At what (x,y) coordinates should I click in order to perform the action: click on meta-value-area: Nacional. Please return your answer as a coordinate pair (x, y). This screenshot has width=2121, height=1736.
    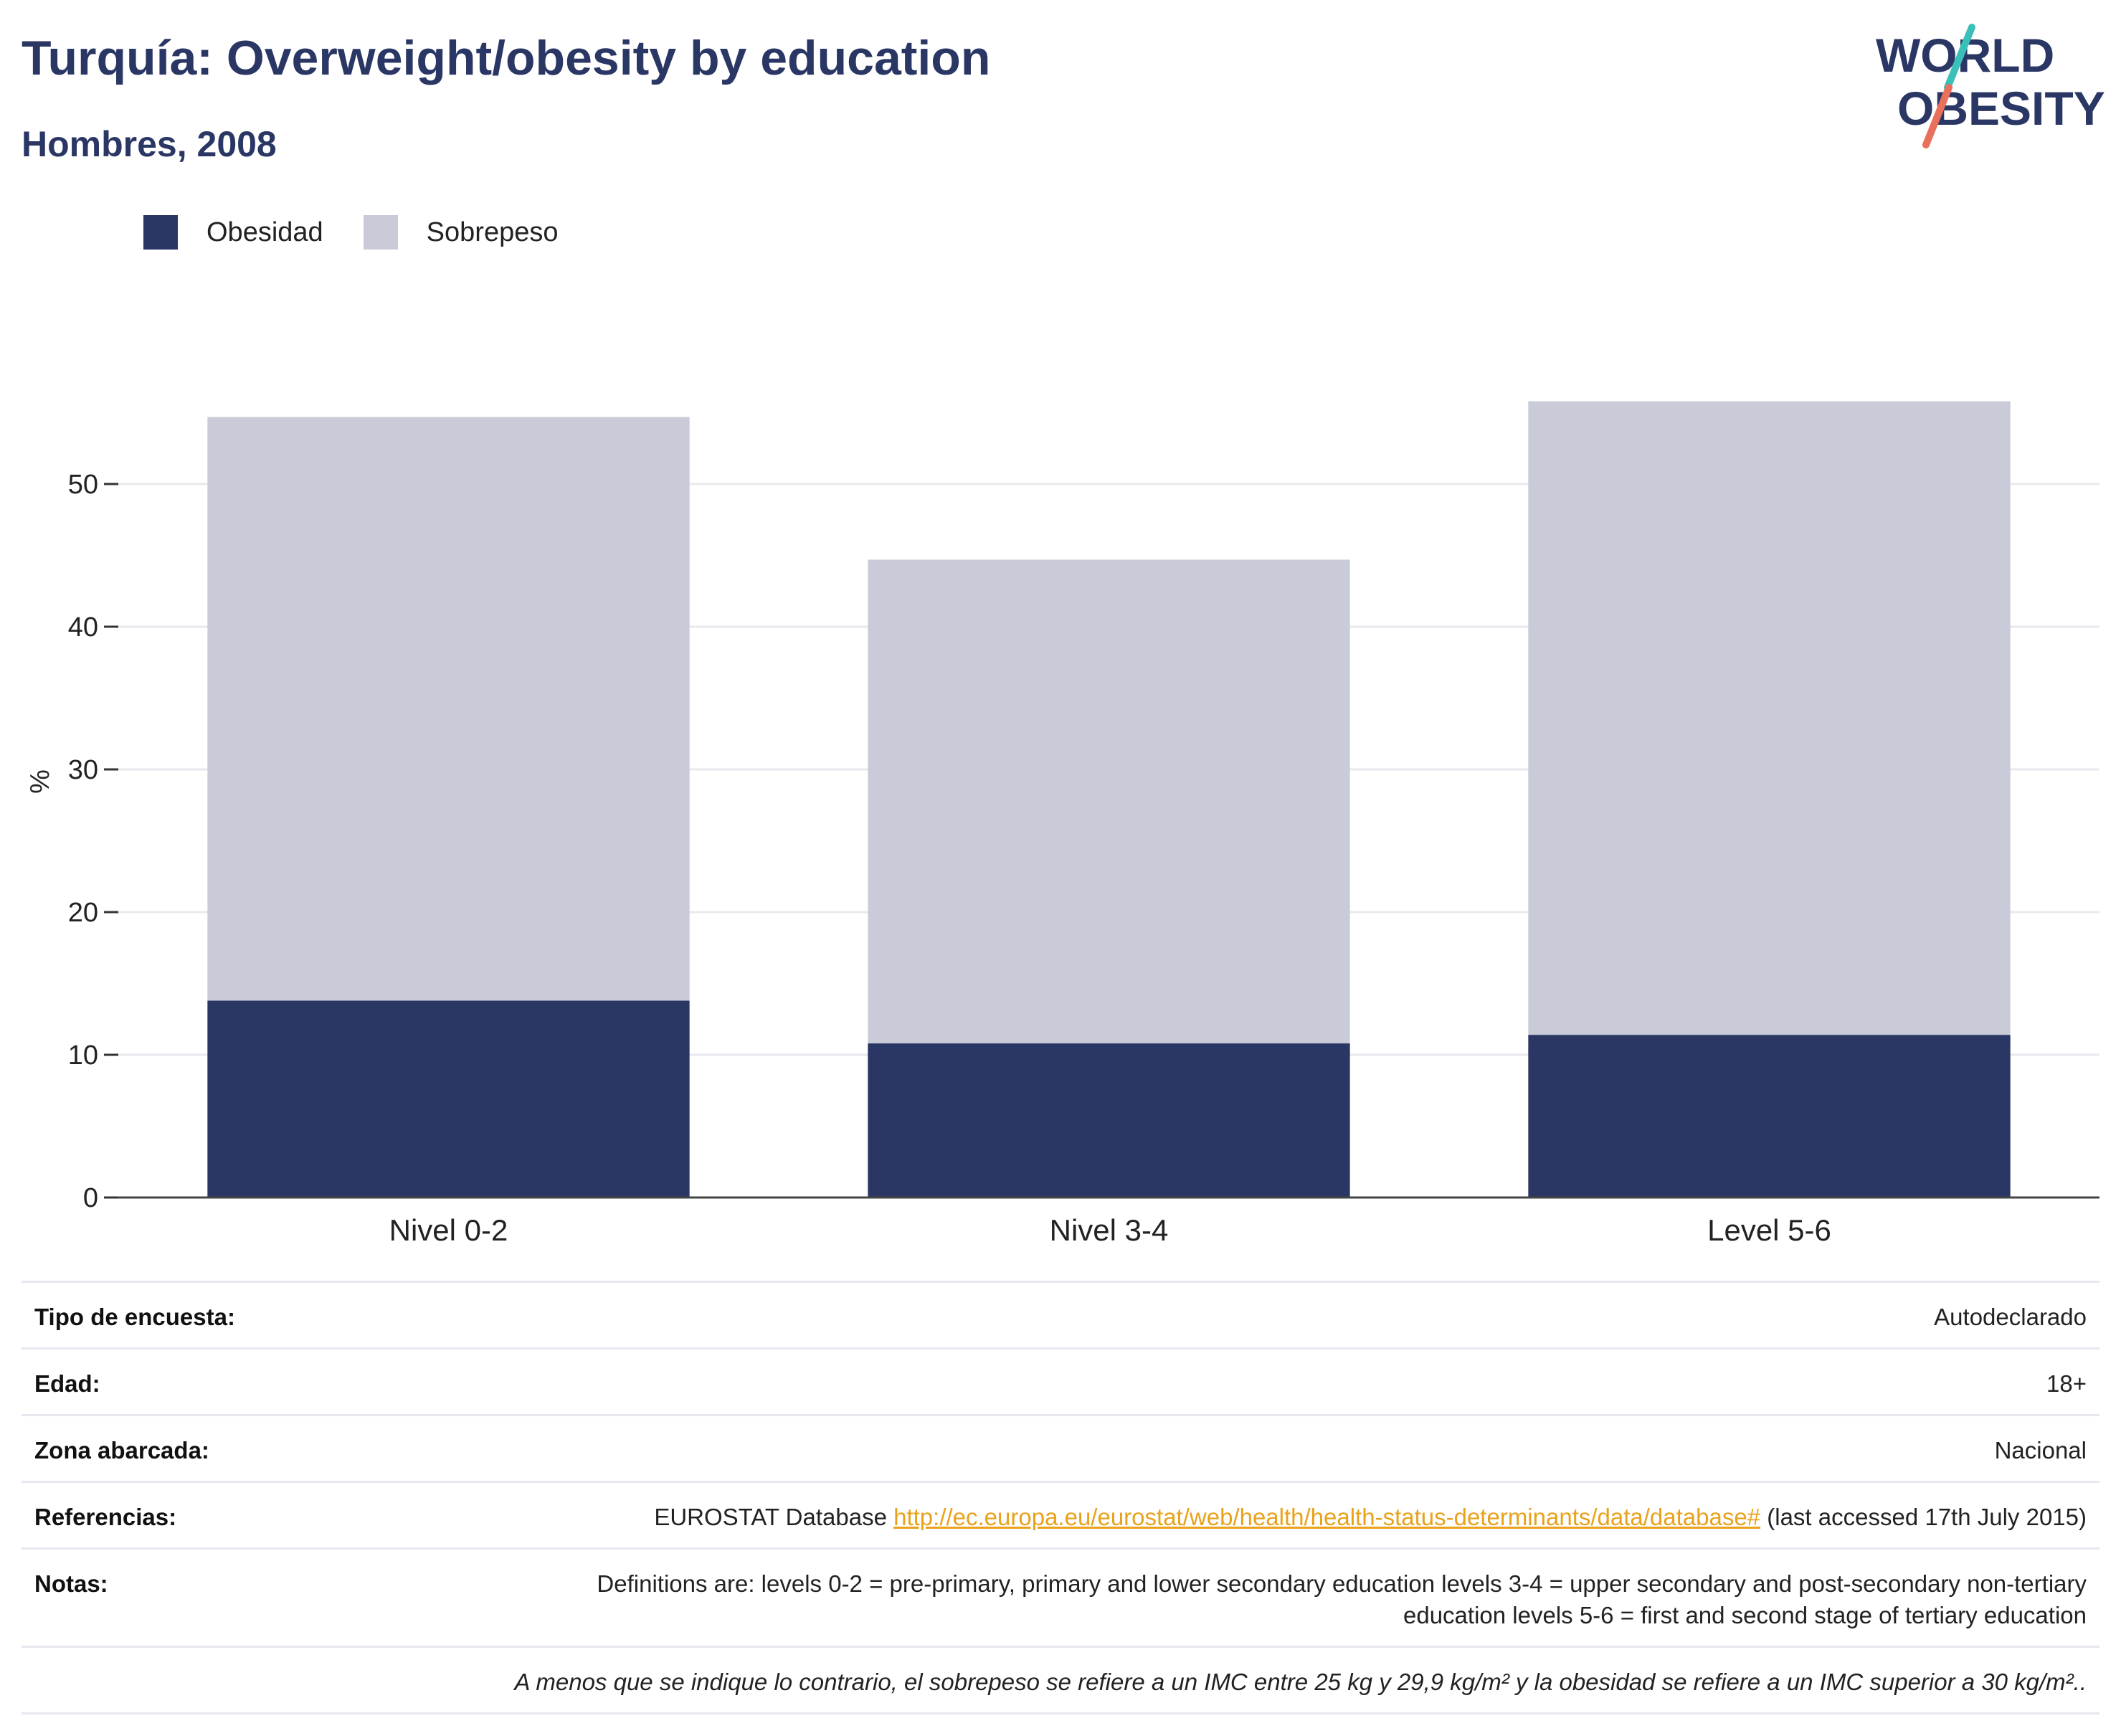
    Looking at the image, I should click on (2040, 1451).